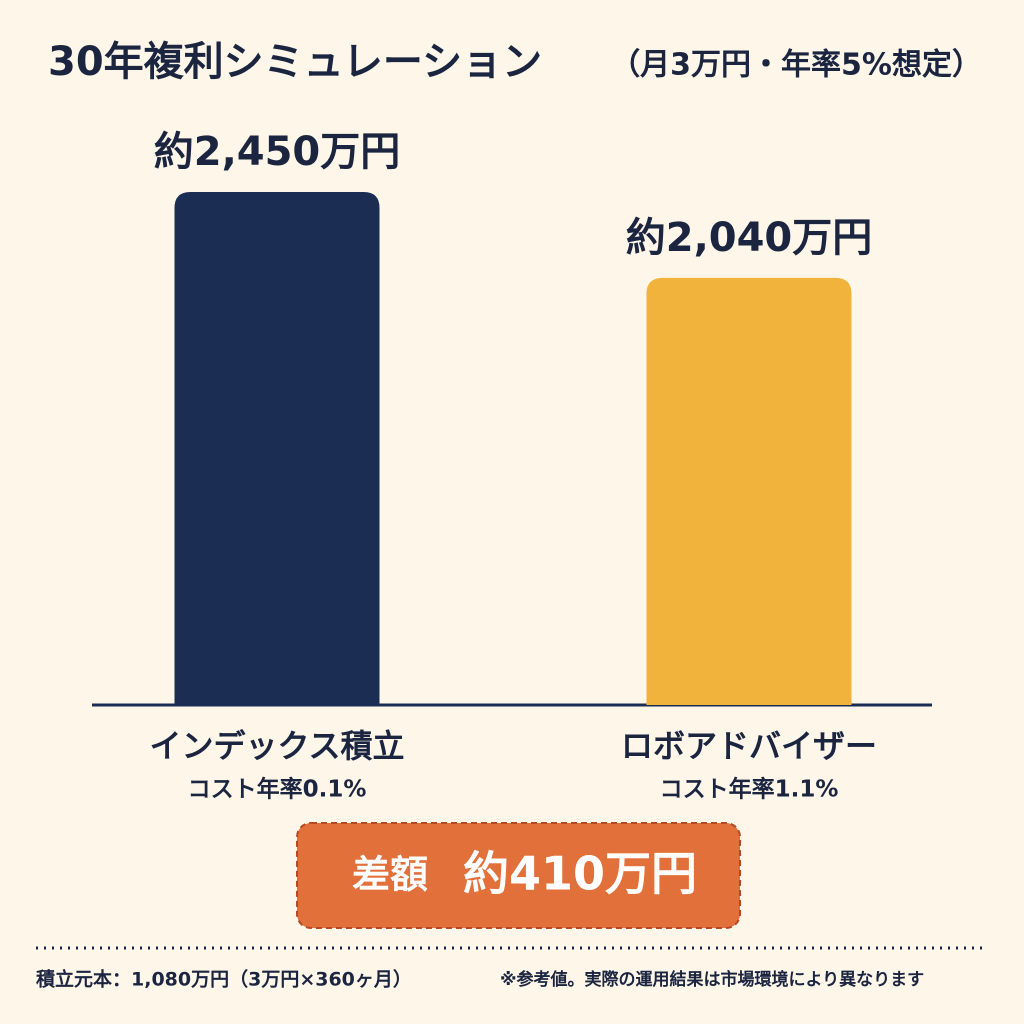  I want to click on footnote: 積立元本：1,080万円（3万円×360ヶ月）, so click(224, 979).